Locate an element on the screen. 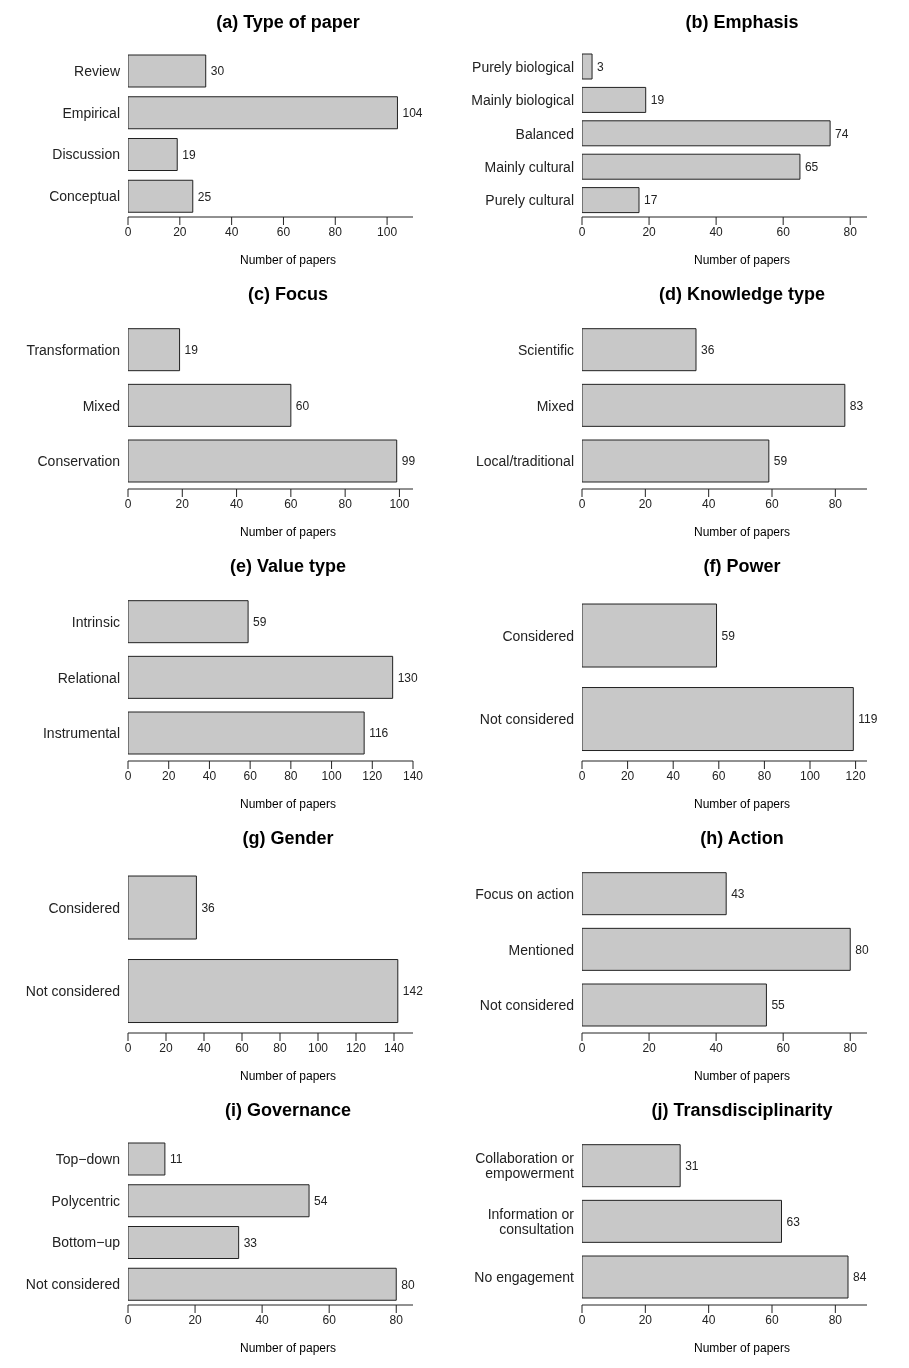 The height and width of the screenshot is (1368, 909). data-label: 104 is located at coordinates (412, 113).